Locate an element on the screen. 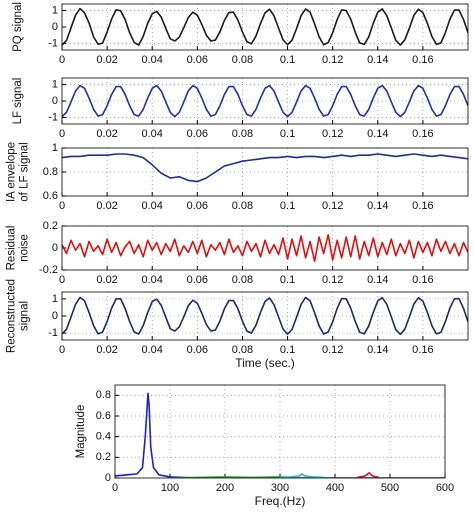  x-tick-label: 500 is located at coordinates (390, 488).